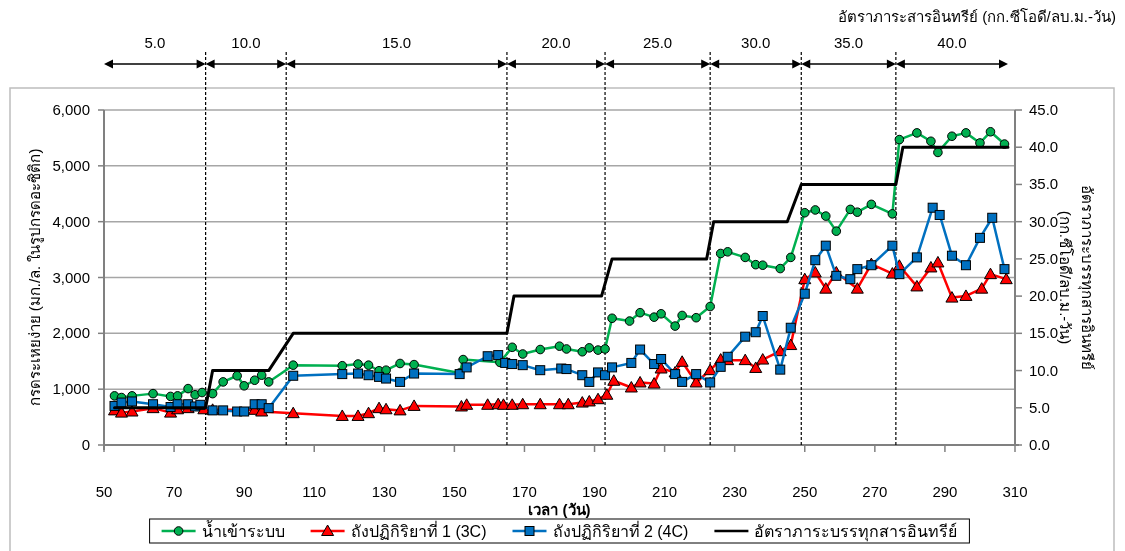 The height and width of the screenshot is (551, 1125). Describe the element at coordinates (71, 109) in the screenshot. I see `y-tick-label: 6,000` at that location.